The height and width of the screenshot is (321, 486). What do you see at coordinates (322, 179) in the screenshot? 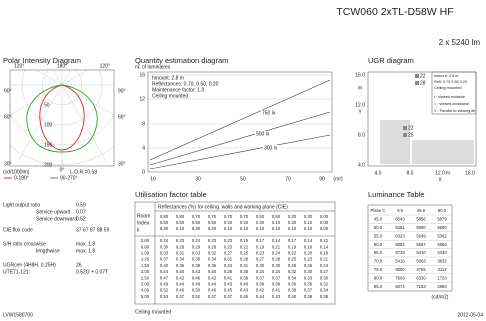
I see `label: 90` at bounding box center [322, 179].